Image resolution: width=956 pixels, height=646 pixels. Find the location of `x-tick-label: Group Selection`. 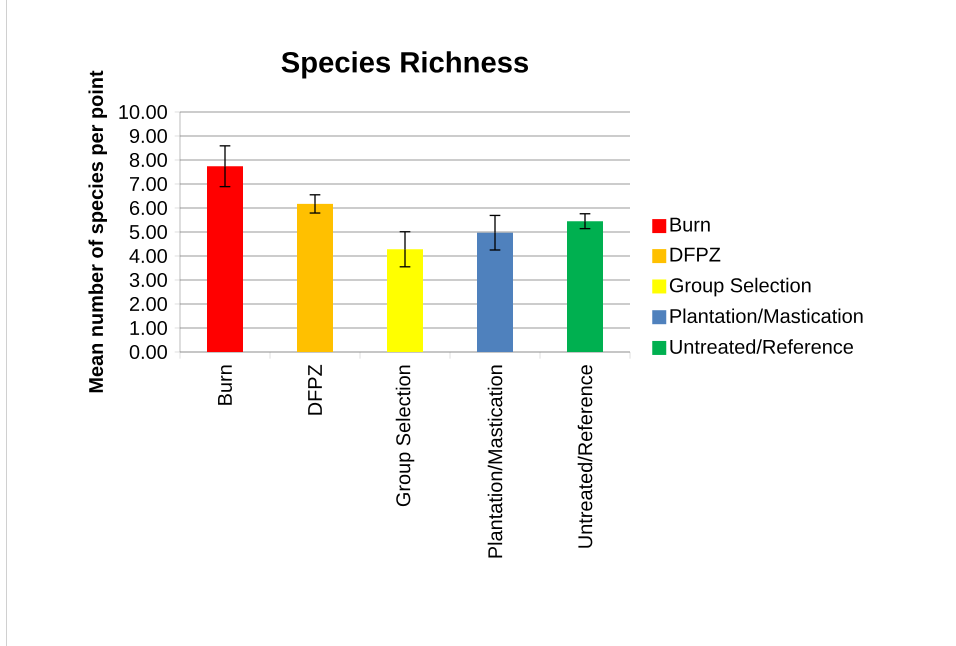

x-tick-label: Group Selection is located at coordinates (405, 436).